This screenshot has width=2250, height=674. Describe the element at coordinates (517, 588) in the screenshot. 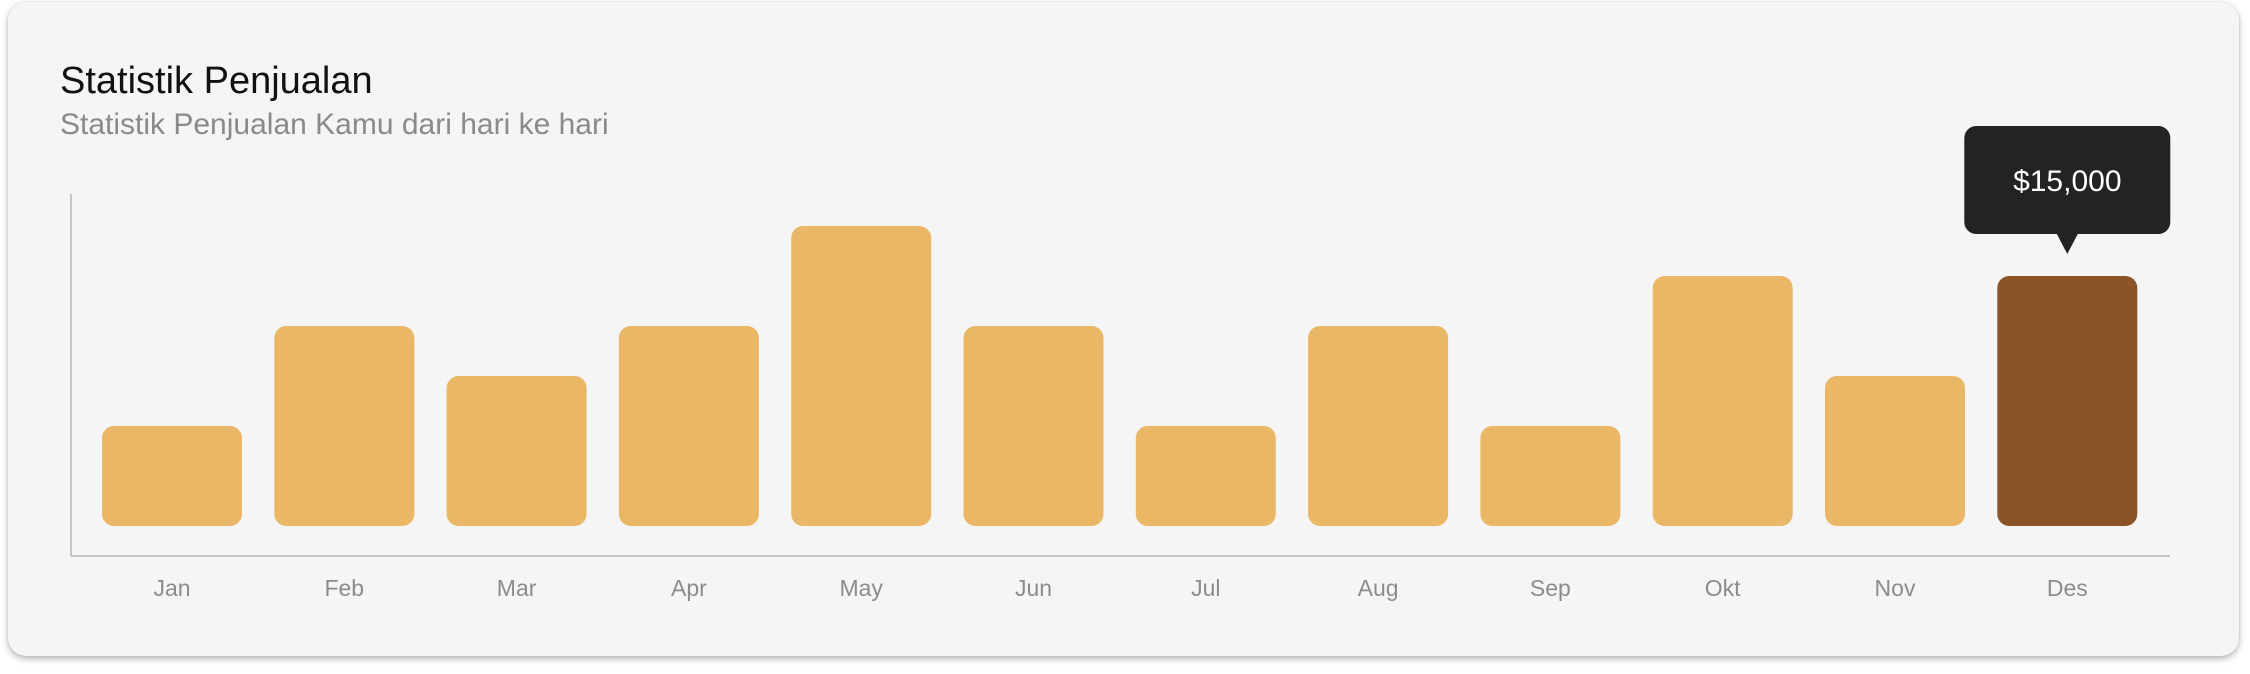

I see `x-tick-label-mar: Mar` at that location.